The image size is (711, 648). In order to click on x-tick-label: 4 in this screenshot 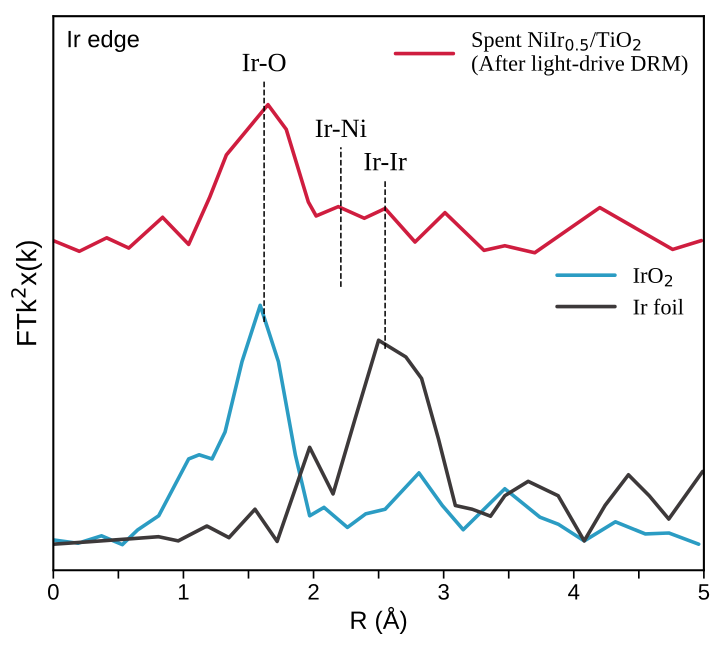, I will do `click(574, 592)`.